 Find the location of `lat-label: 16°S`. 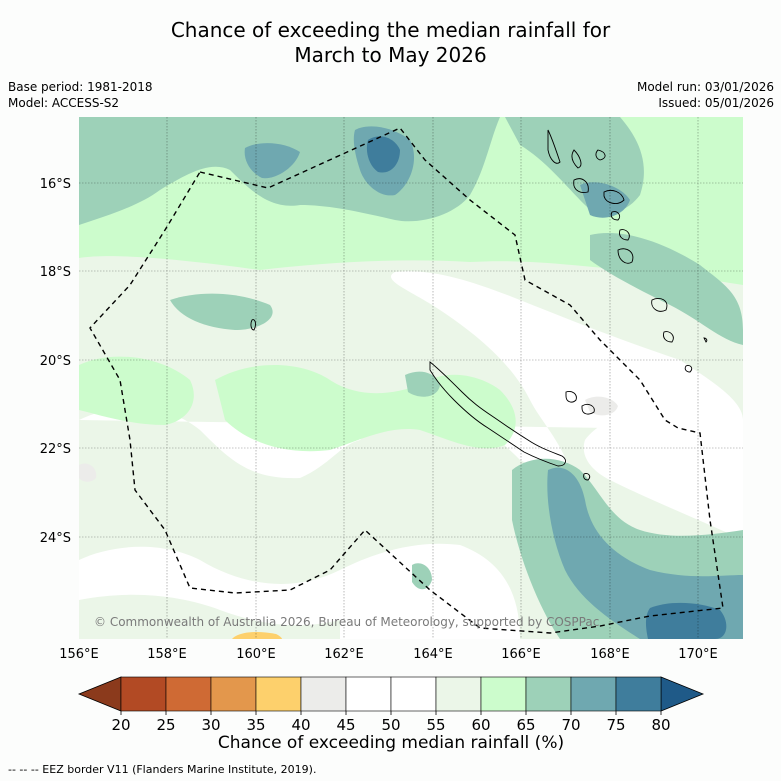

lat-label: 16°S is located at coordinates (55, 184).